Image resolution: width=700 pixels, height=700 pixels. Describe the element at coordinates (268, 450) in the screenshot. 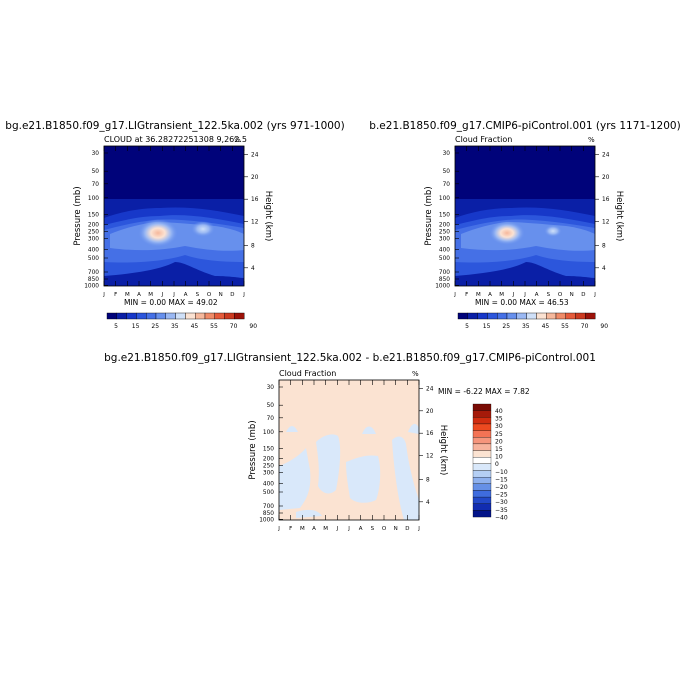

I see `y-tick-label: 150` at that location.